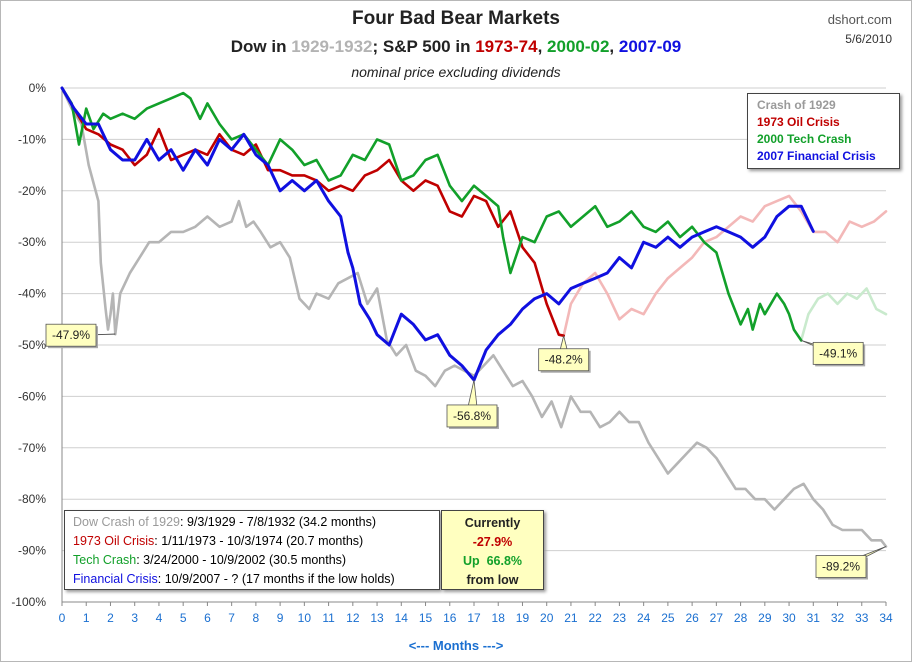  I want to click on subtitle-part-1973: 1973-74, so click(506, 46).